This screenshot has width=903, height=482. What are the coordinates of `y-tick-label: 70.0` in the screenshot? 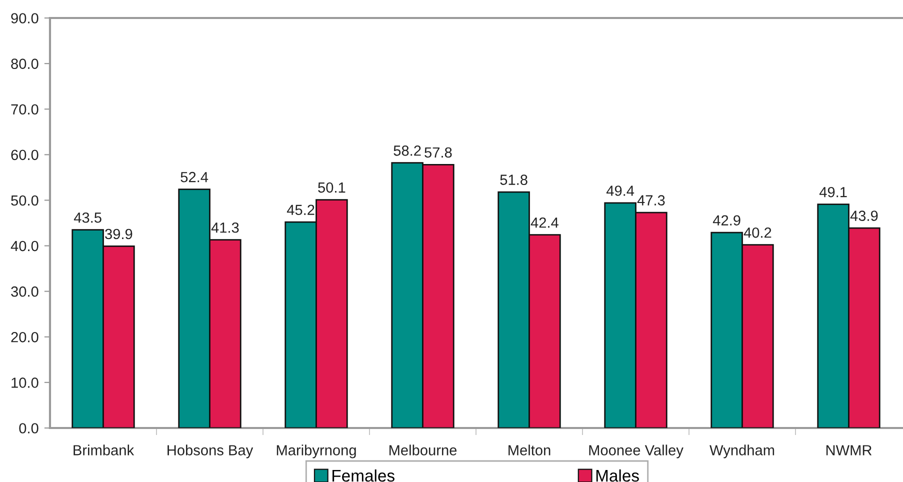 It's located at (24, 109).